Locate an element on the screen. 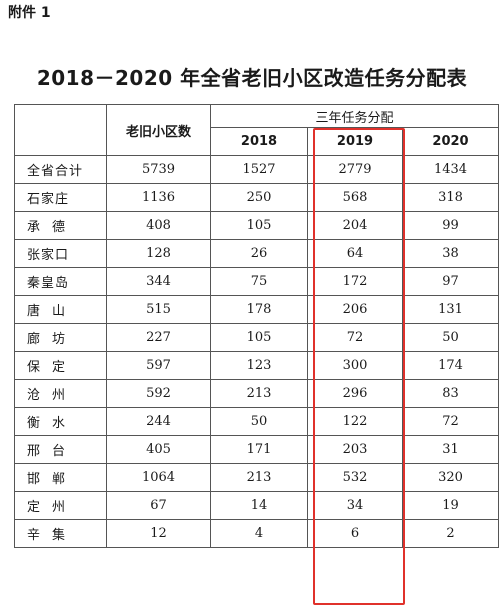 The width and height of the screenshot is (504, 608). region-name-cell: 沧州 is located at coordinates (60, 393).